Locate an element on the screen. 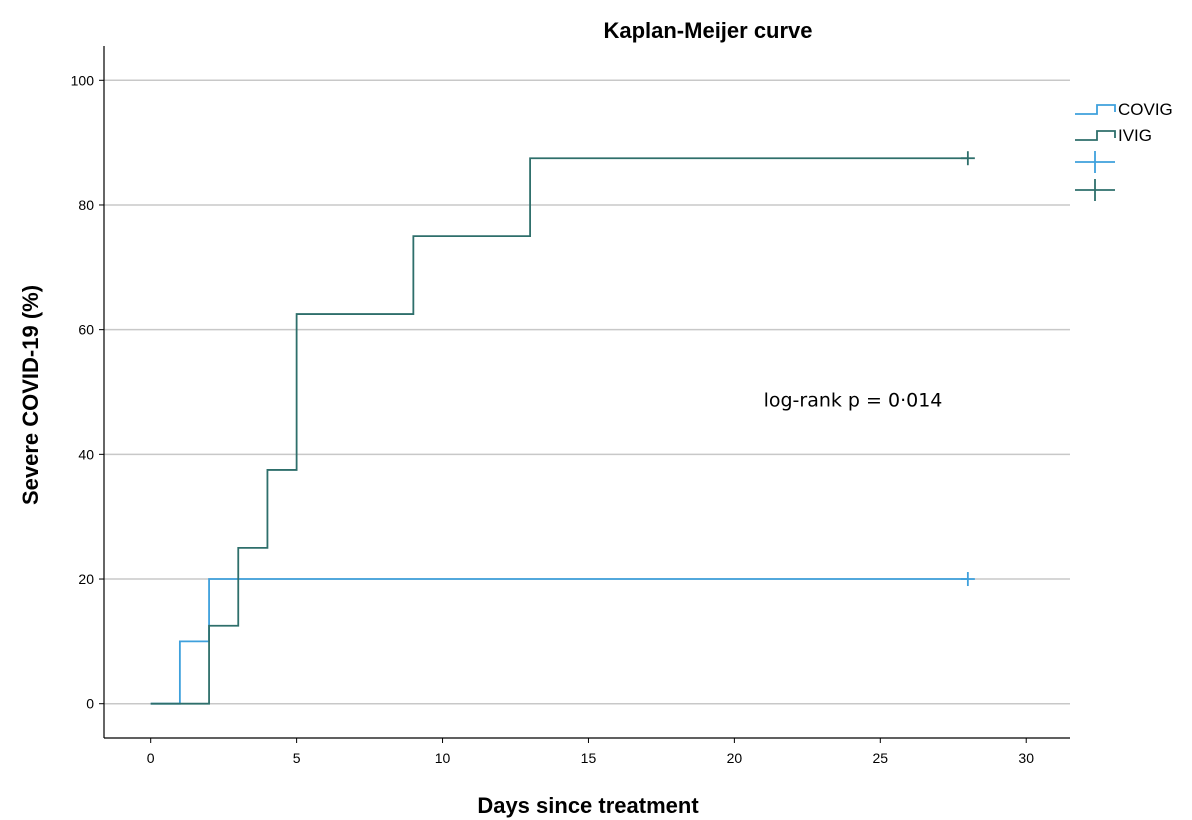  x-axis-label: Days since treatment is located at coordinates (588, 805).